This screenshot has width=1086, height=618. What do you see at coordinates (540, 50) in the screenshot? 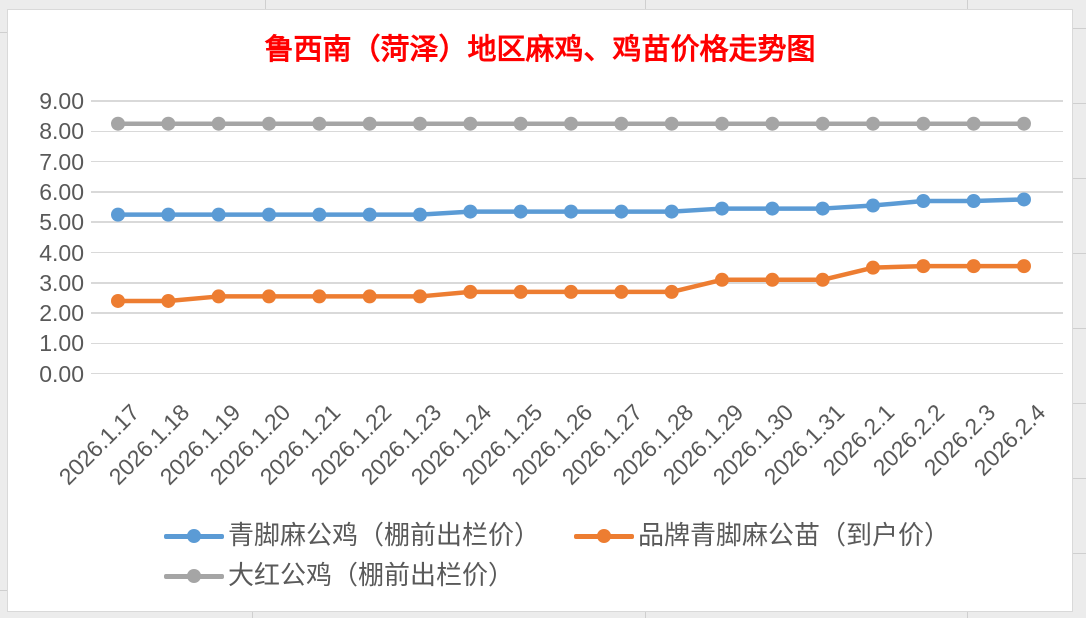
I see `chart-title: 鲁西南（菏泽）地区麻鸡、鸡苗价格走势图` at bounding box center [540, 50].